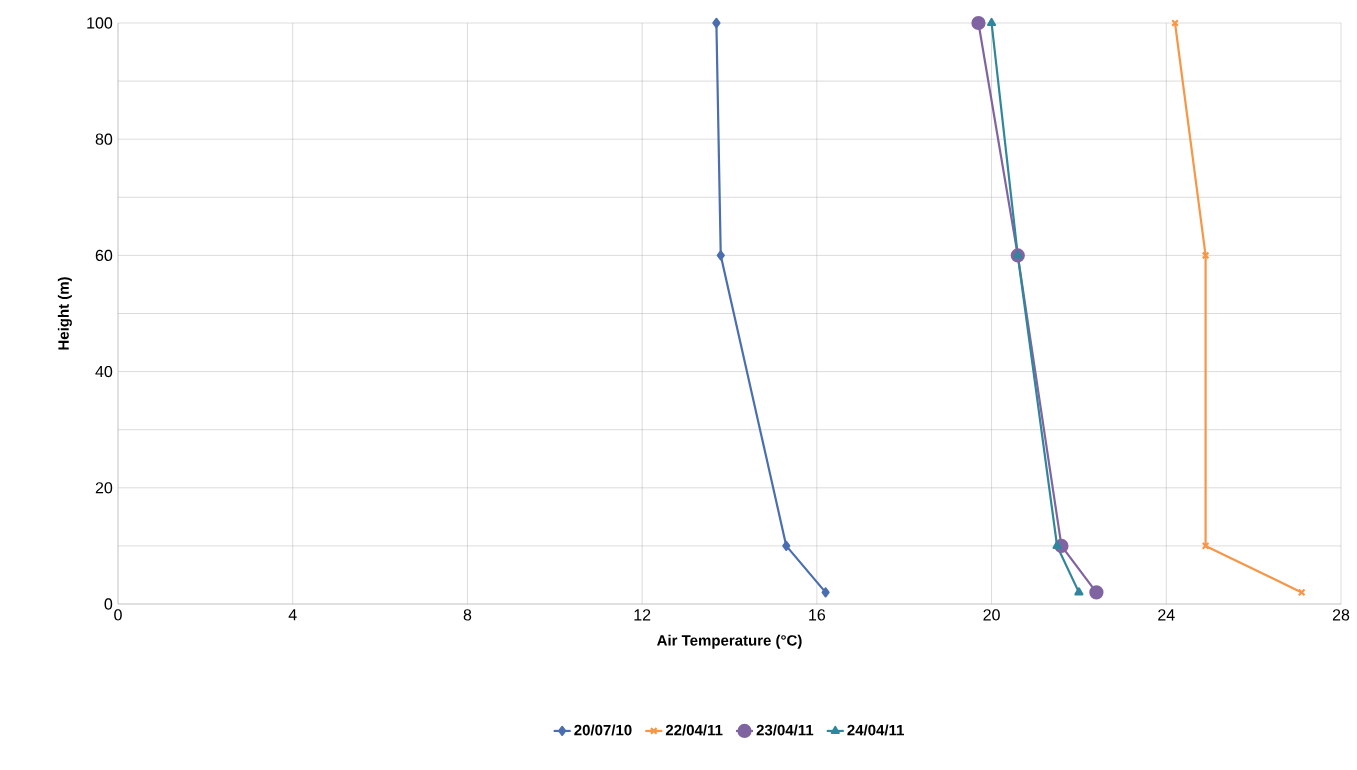 The width and height of the screenshot is (1357, 770). What do you see at coordinates (108, 604) in the screenshot?
I see `y-tick-label: 0` at bounding box center [108, 604].